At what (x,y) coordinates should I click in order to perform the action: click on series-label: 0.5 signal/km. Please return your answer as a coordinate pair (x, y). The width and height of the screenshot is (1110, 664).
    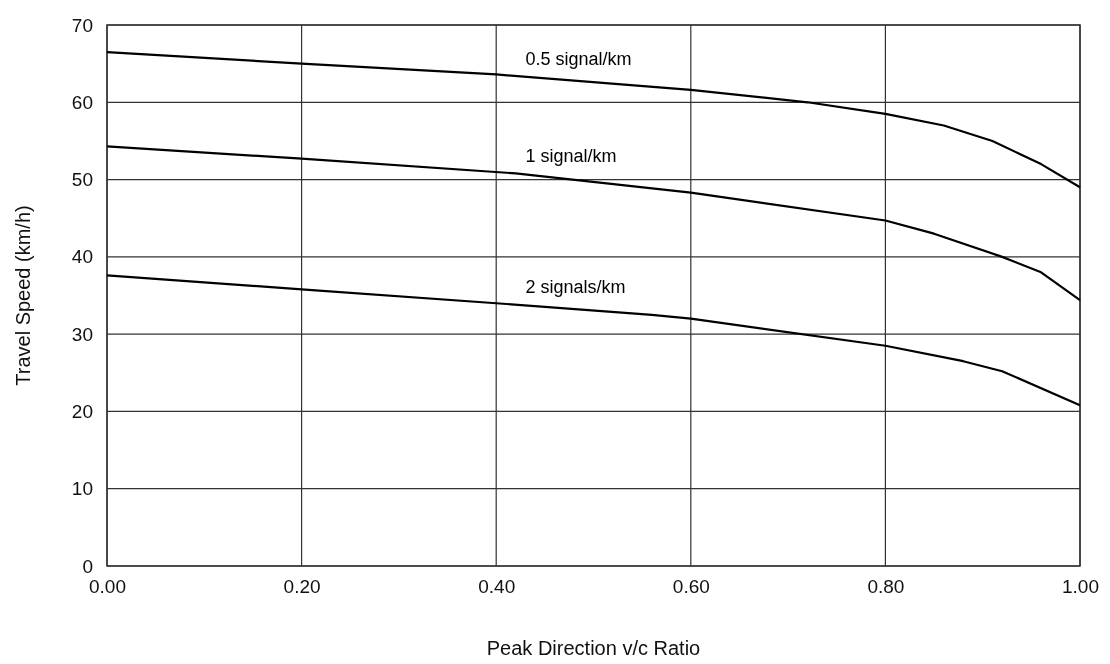
    Looking at the image, I should click on (578, 58).